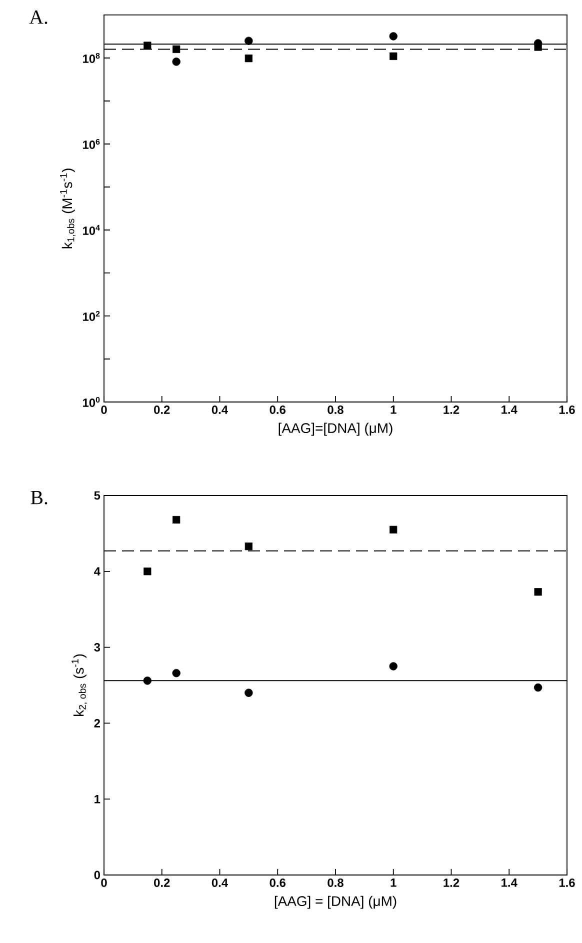  What do you see at coordinates (91, 143) in the screenshot?
I see `y-tick-label: 10$^{6}$` at bounding box center [91, 143].